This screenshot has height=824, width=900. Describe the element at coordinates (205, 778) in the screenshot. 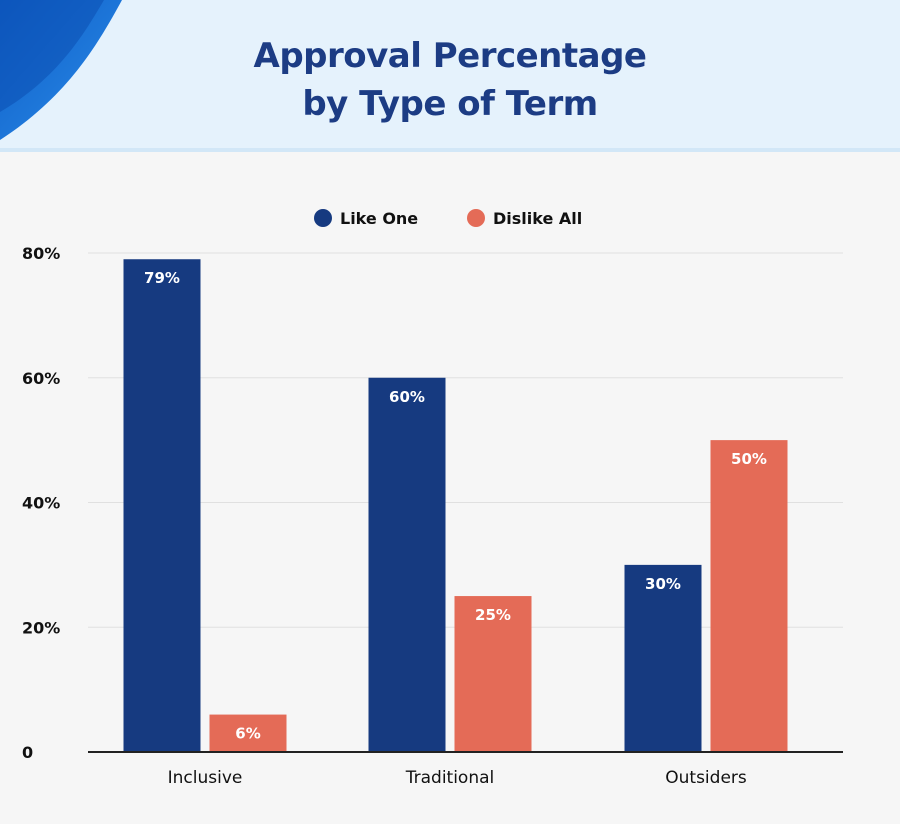

I see `x-tick-label: Inclusive` at that location.